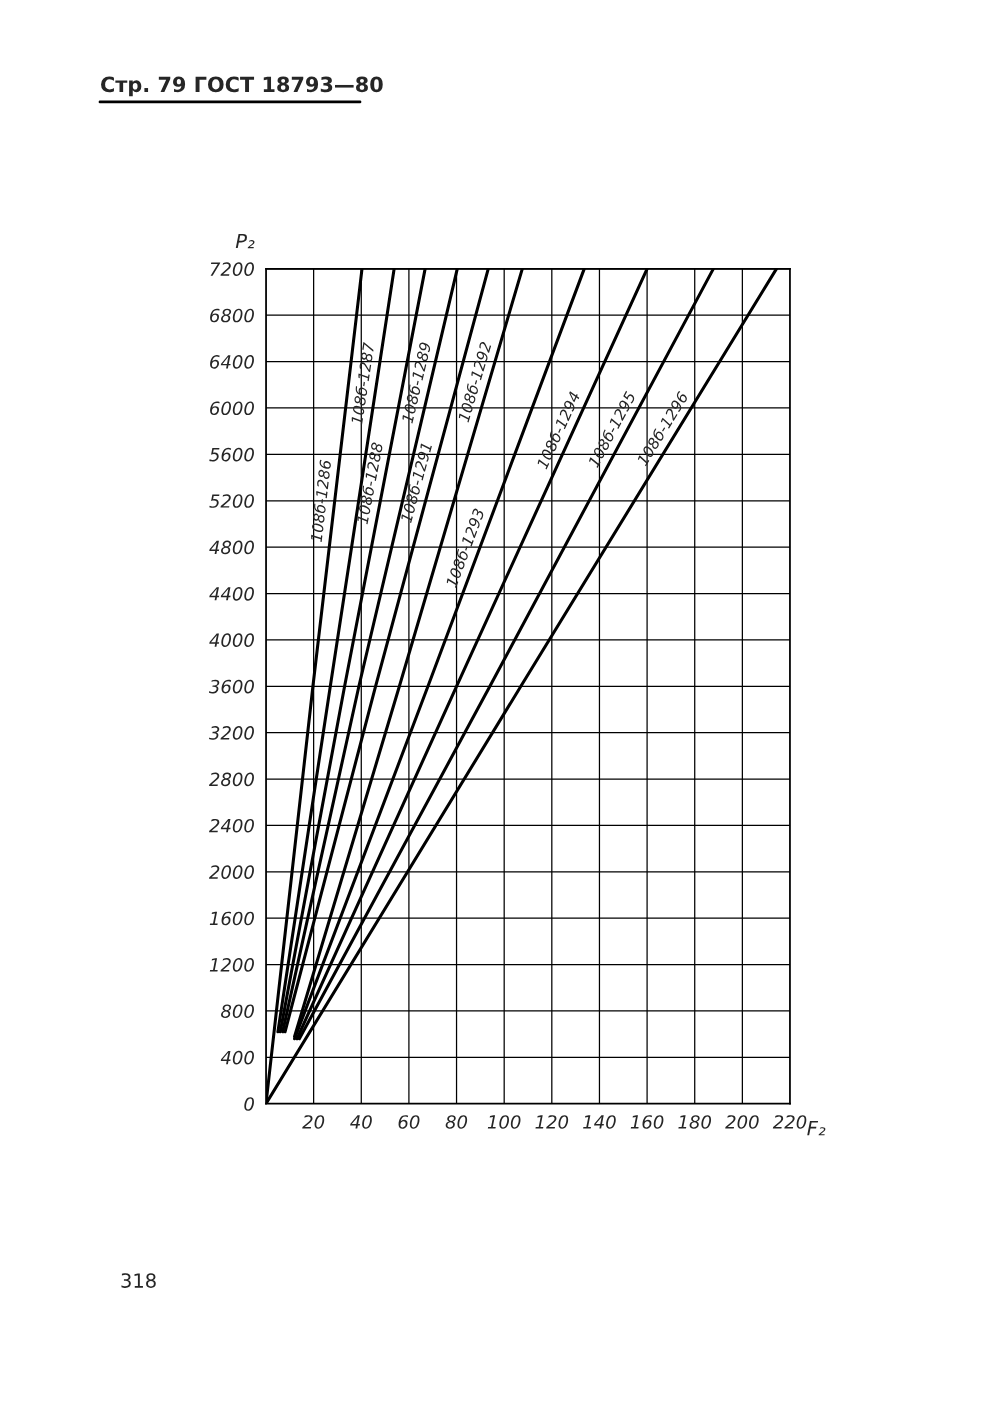  What do you see at coordinates (232, 269) in the screenshot?
I see `y-tick-label: 7200` at bounding box center [232, 269].